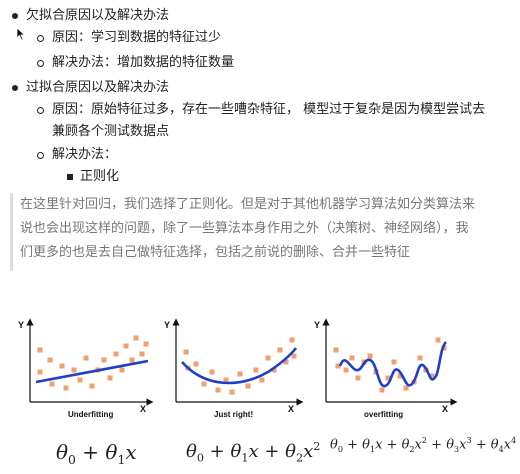 The image size is (520, 474). What do you see at coordinates (501, 449) in the screenshot?
I see `formula-subscript: 4` at bounding box center [501, 449].